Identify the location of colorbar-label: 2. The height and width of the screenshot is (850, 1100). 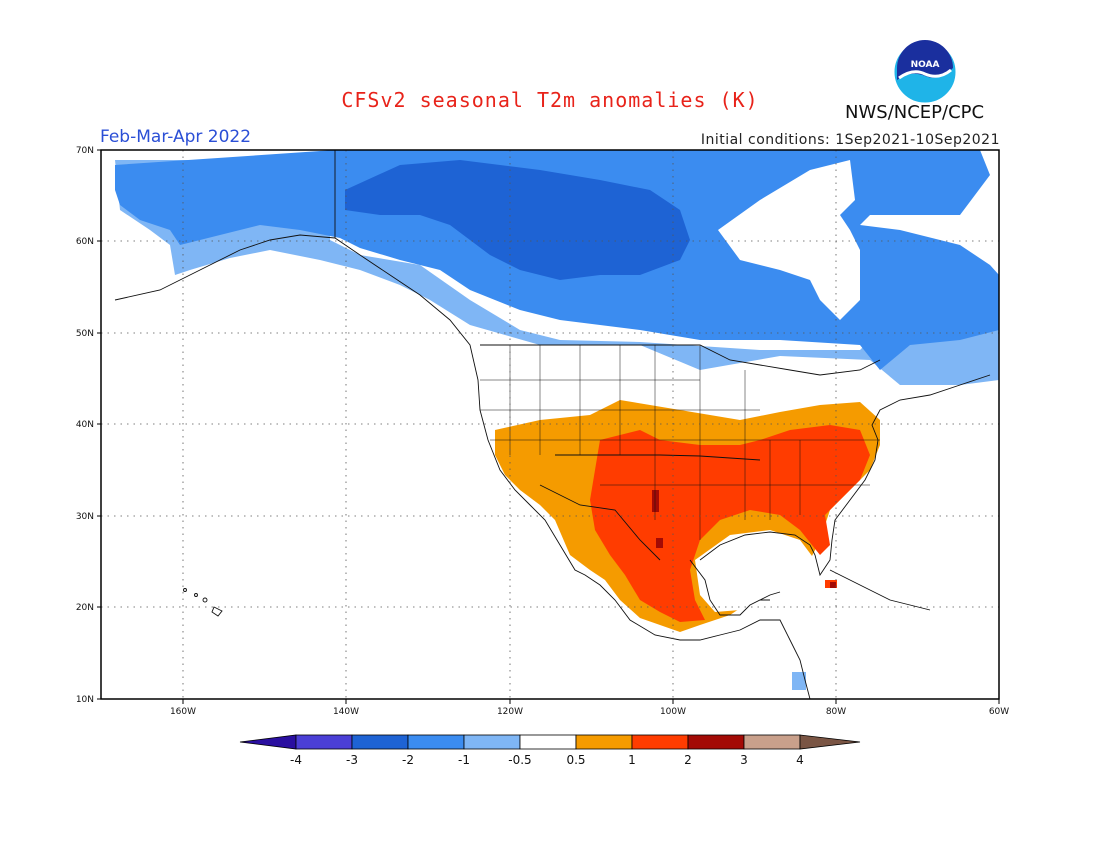
(688, 760).